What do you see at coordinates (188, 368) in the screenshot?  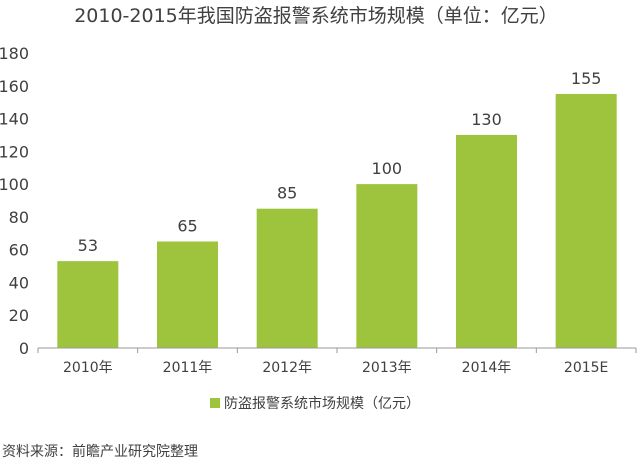 I see `x-tick-label: 2011年` at bounding box center [188, 368].